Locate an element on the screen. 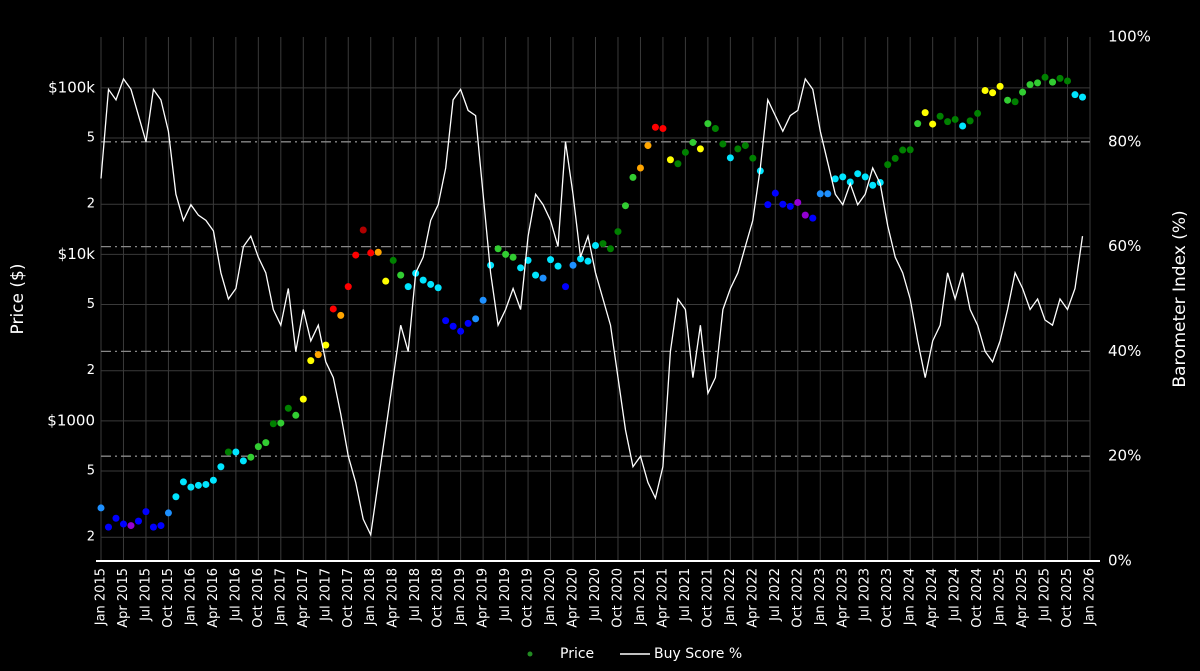 The height and width of the screenshot is (671, 1200). x-tick-label: Jul 2023 is located at coordinates (865, 595).